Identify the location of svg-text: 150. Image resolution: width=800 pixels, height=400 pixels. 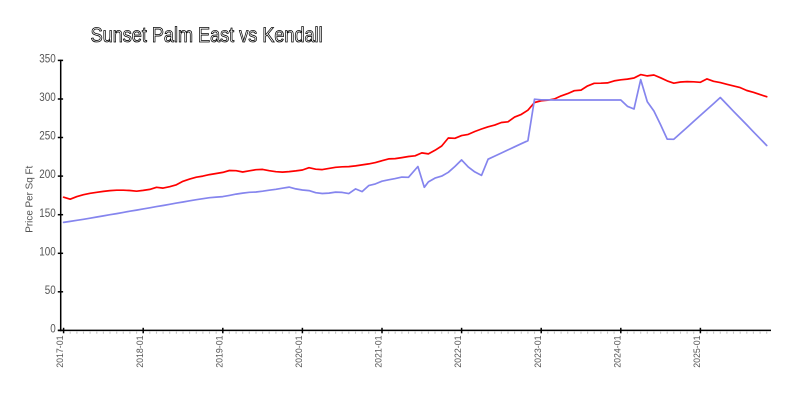
(47, 214).